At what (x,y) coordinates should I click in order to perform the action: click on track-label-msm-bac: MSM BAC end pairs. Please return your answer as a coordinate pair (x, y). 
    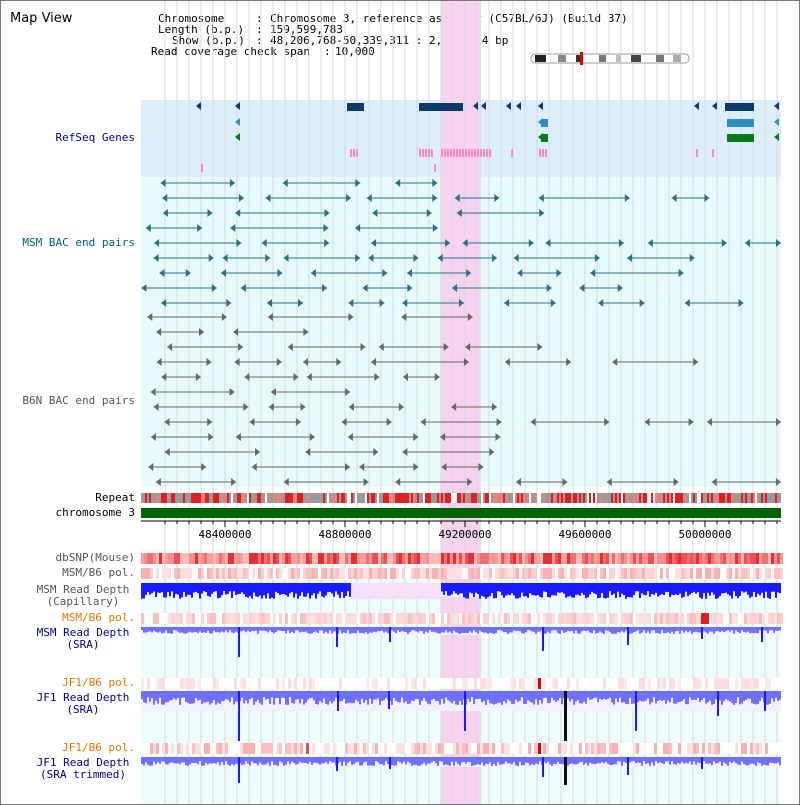
    Looking at the image, I should click on (78, 242).